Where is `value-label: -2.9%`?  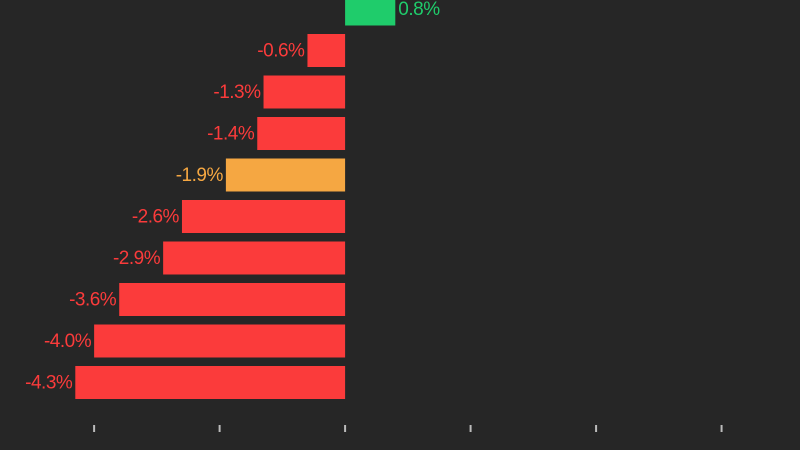
value-label: -2.9% is located at coordinates (137, 258).